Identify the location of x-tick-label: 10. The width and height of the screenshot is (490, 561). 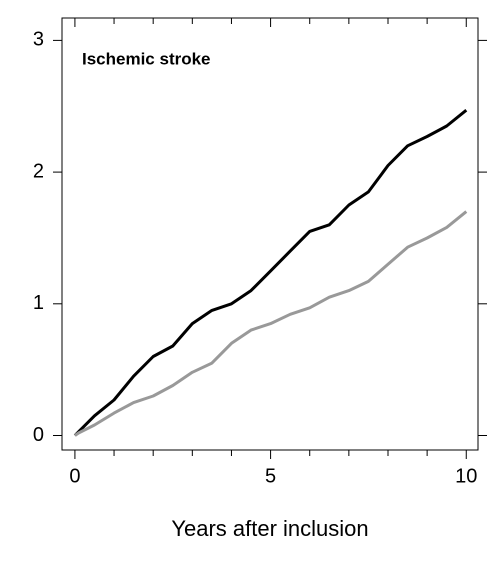
(466, 476).